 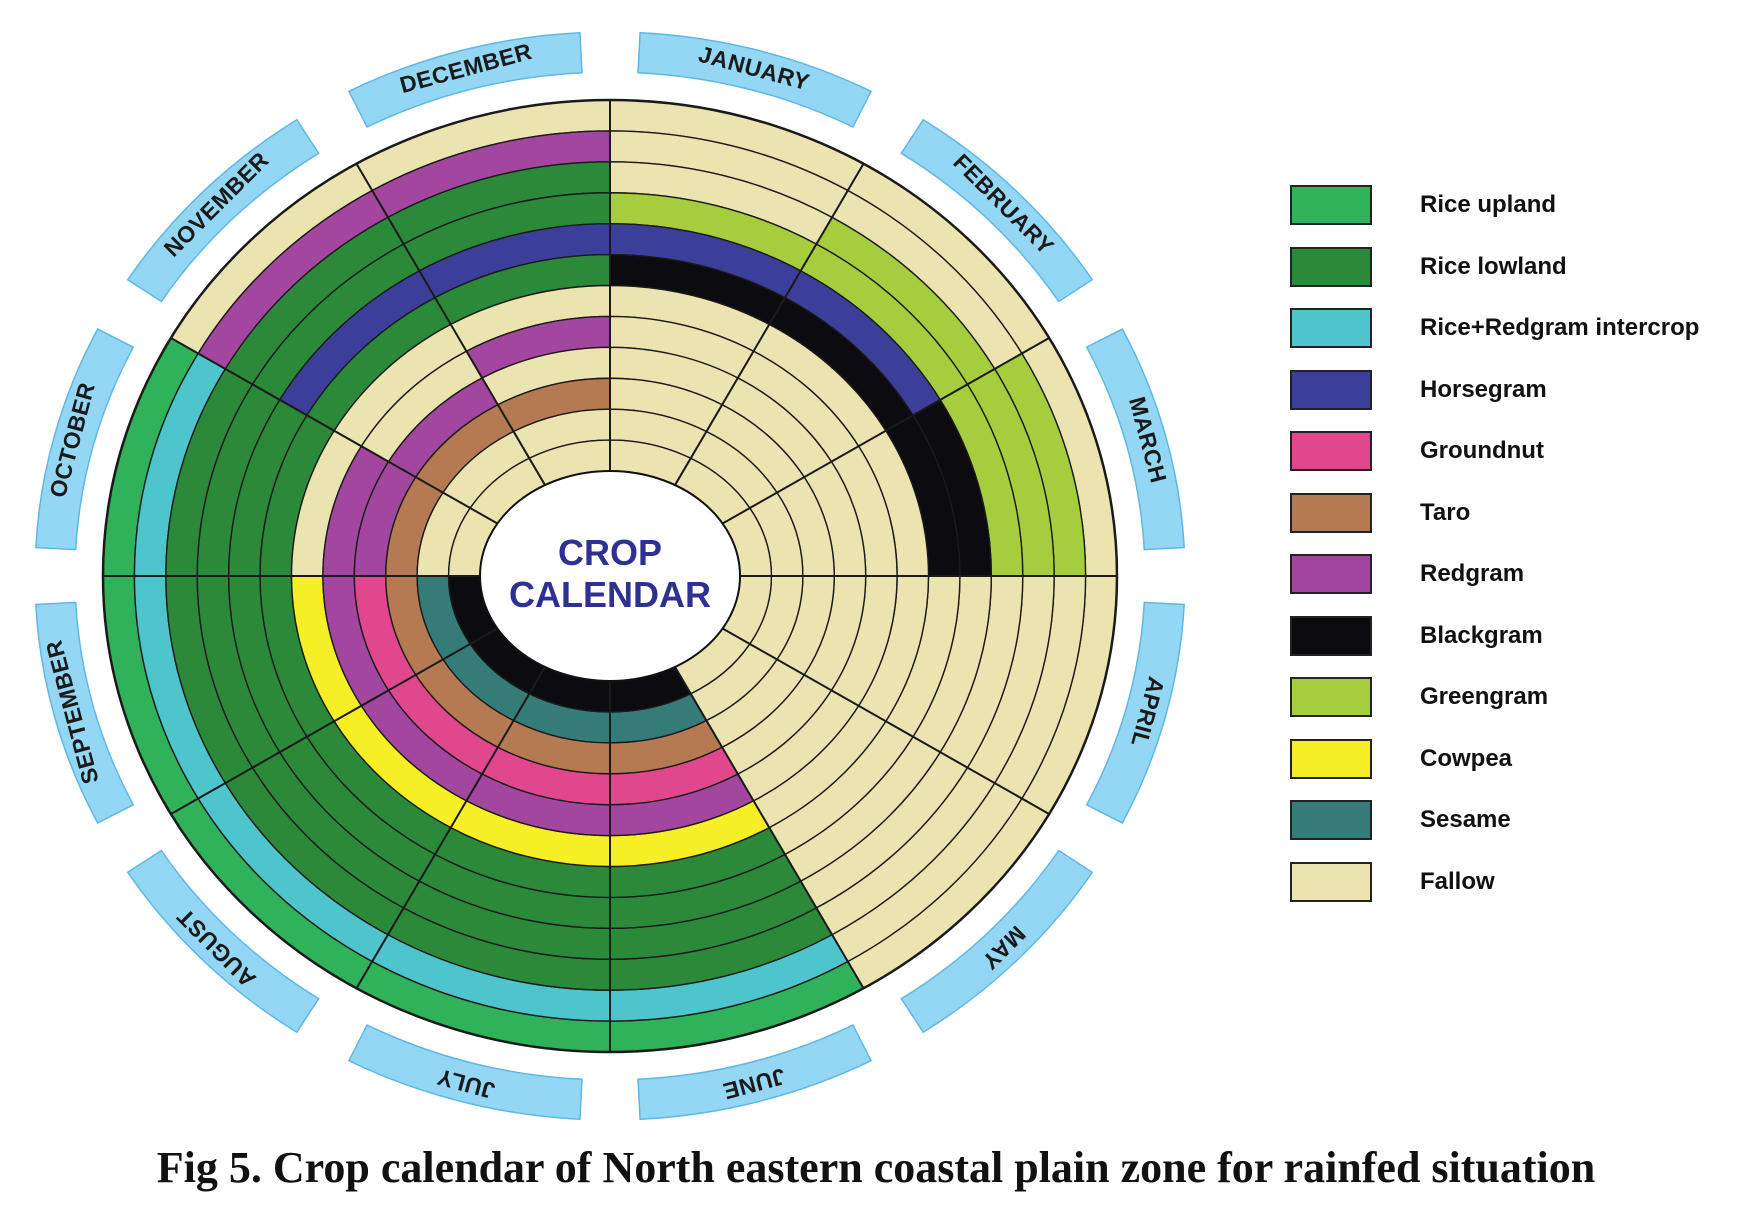 I want to click on legend-item-horsegram: Horsegram, so click(x=1418, y=390).